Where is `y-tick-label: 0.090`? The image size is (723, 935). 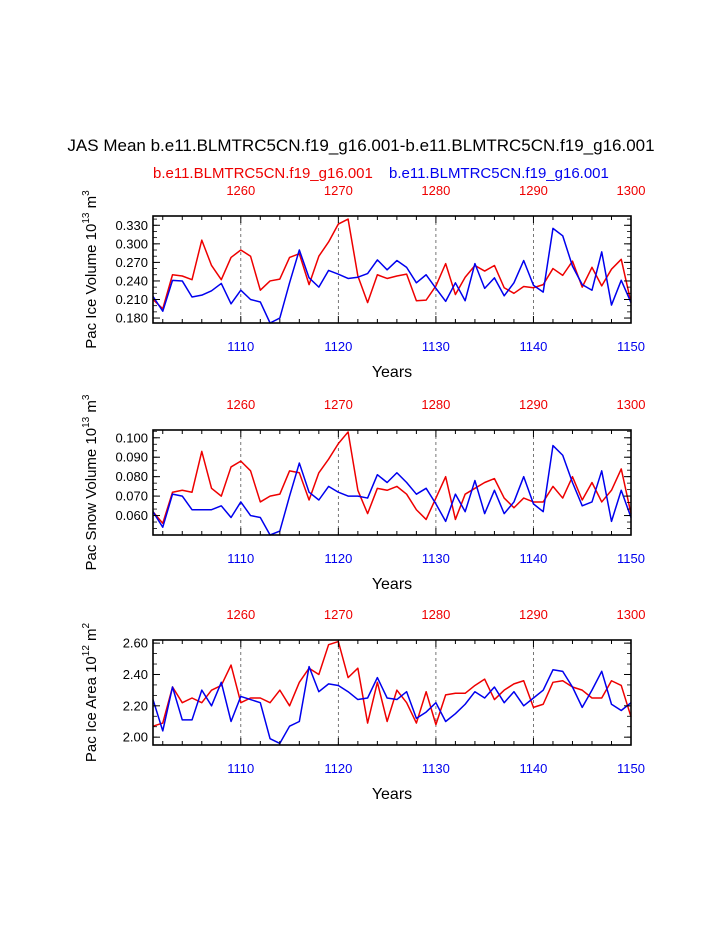 y-tick-label: 0.090 is located at coordinates (131, 457).